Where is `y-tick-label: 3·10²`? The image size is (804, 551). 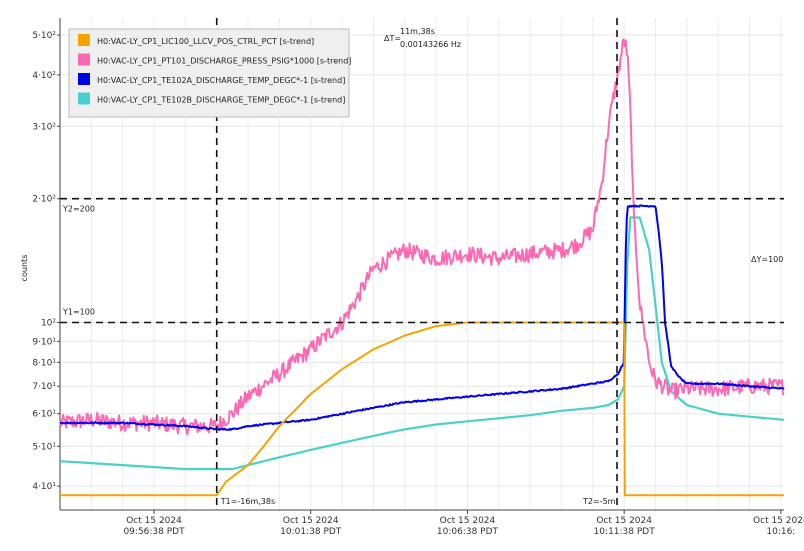
y-tick-label: 3·10² is located at coordinates (44, 127).